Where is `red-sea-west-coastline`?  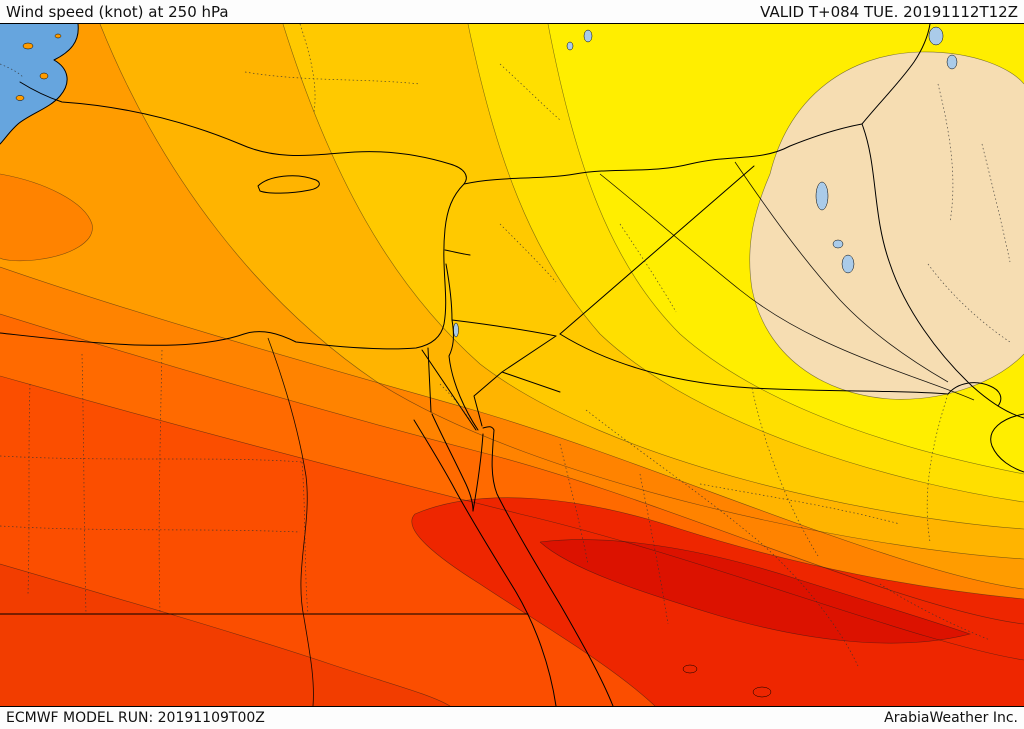
red-sea-west-coastline is located at coordinates (485, 562).